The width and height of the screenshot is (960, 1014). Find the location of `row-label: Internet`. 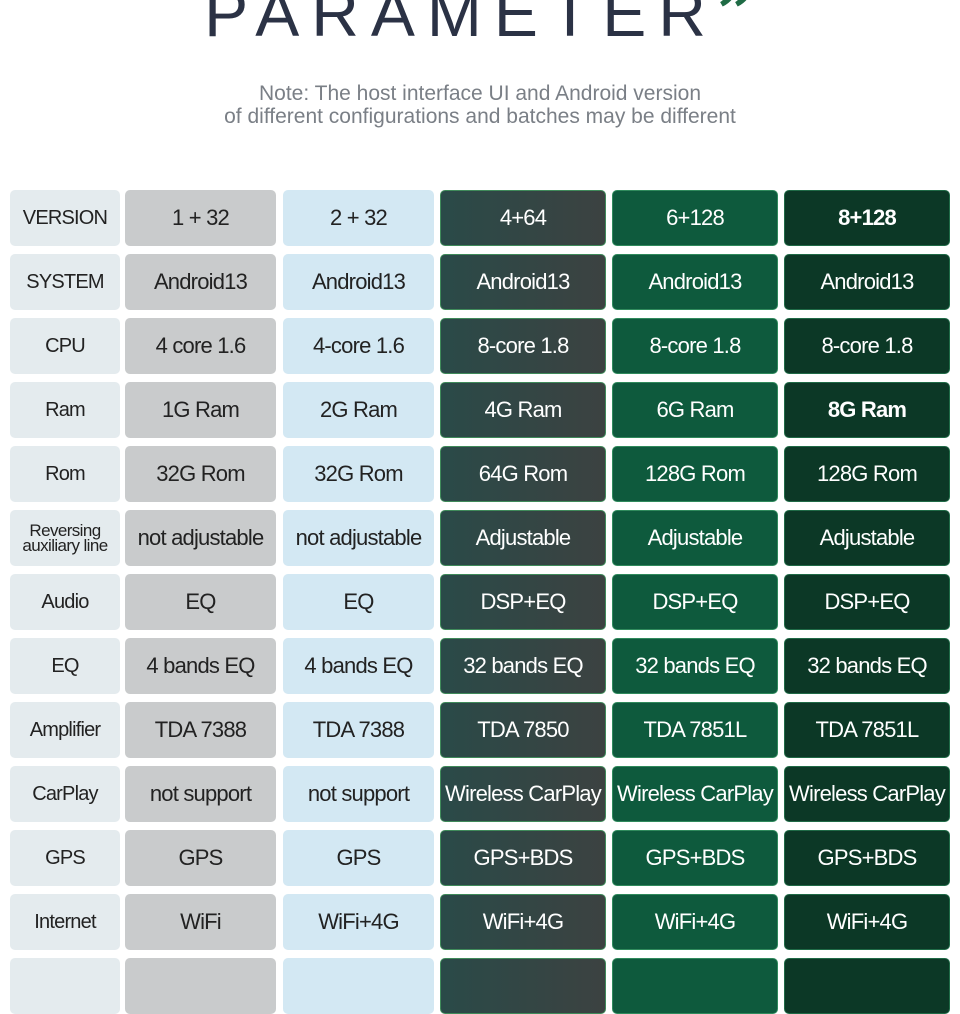

row-label: Internet is located at coordinates (65, 922).